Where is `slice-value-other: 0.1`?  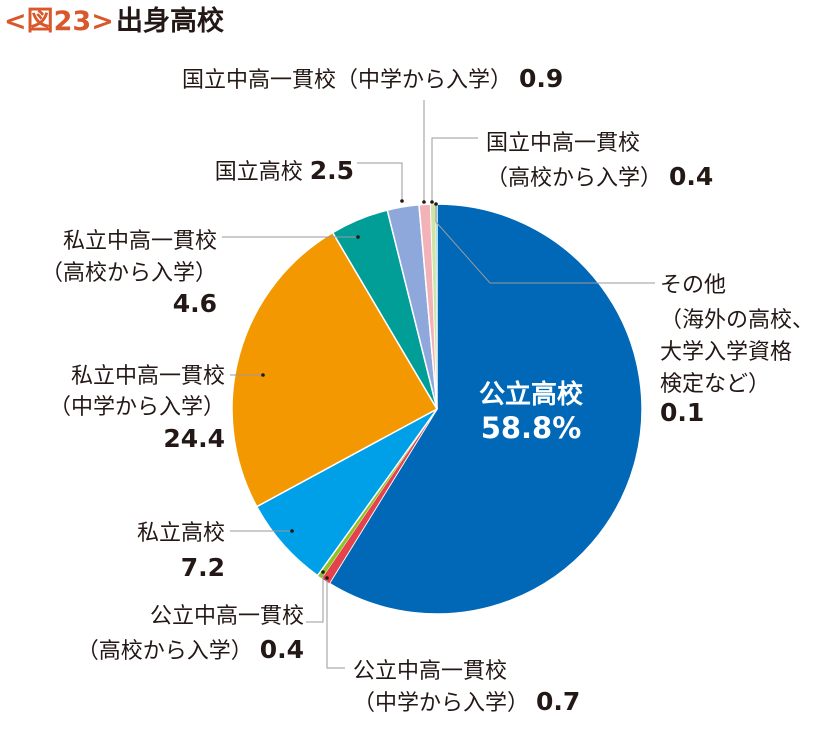 slice-value-other: 0.1 is located at coordinates (682, 412).